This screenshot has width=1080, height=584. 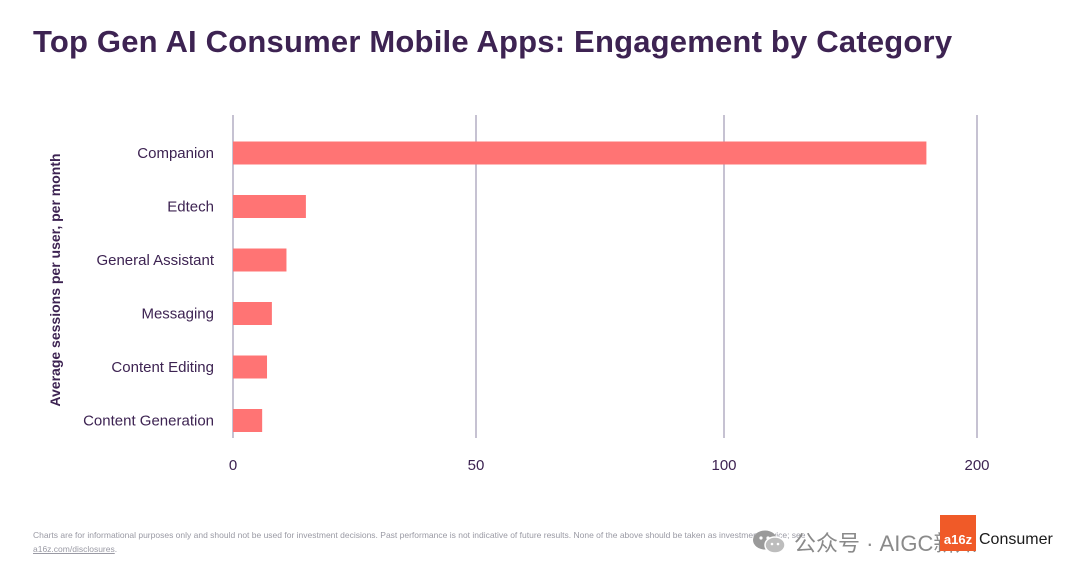 I want to click on x-tick-label: 100, so click(x=723, y=465).